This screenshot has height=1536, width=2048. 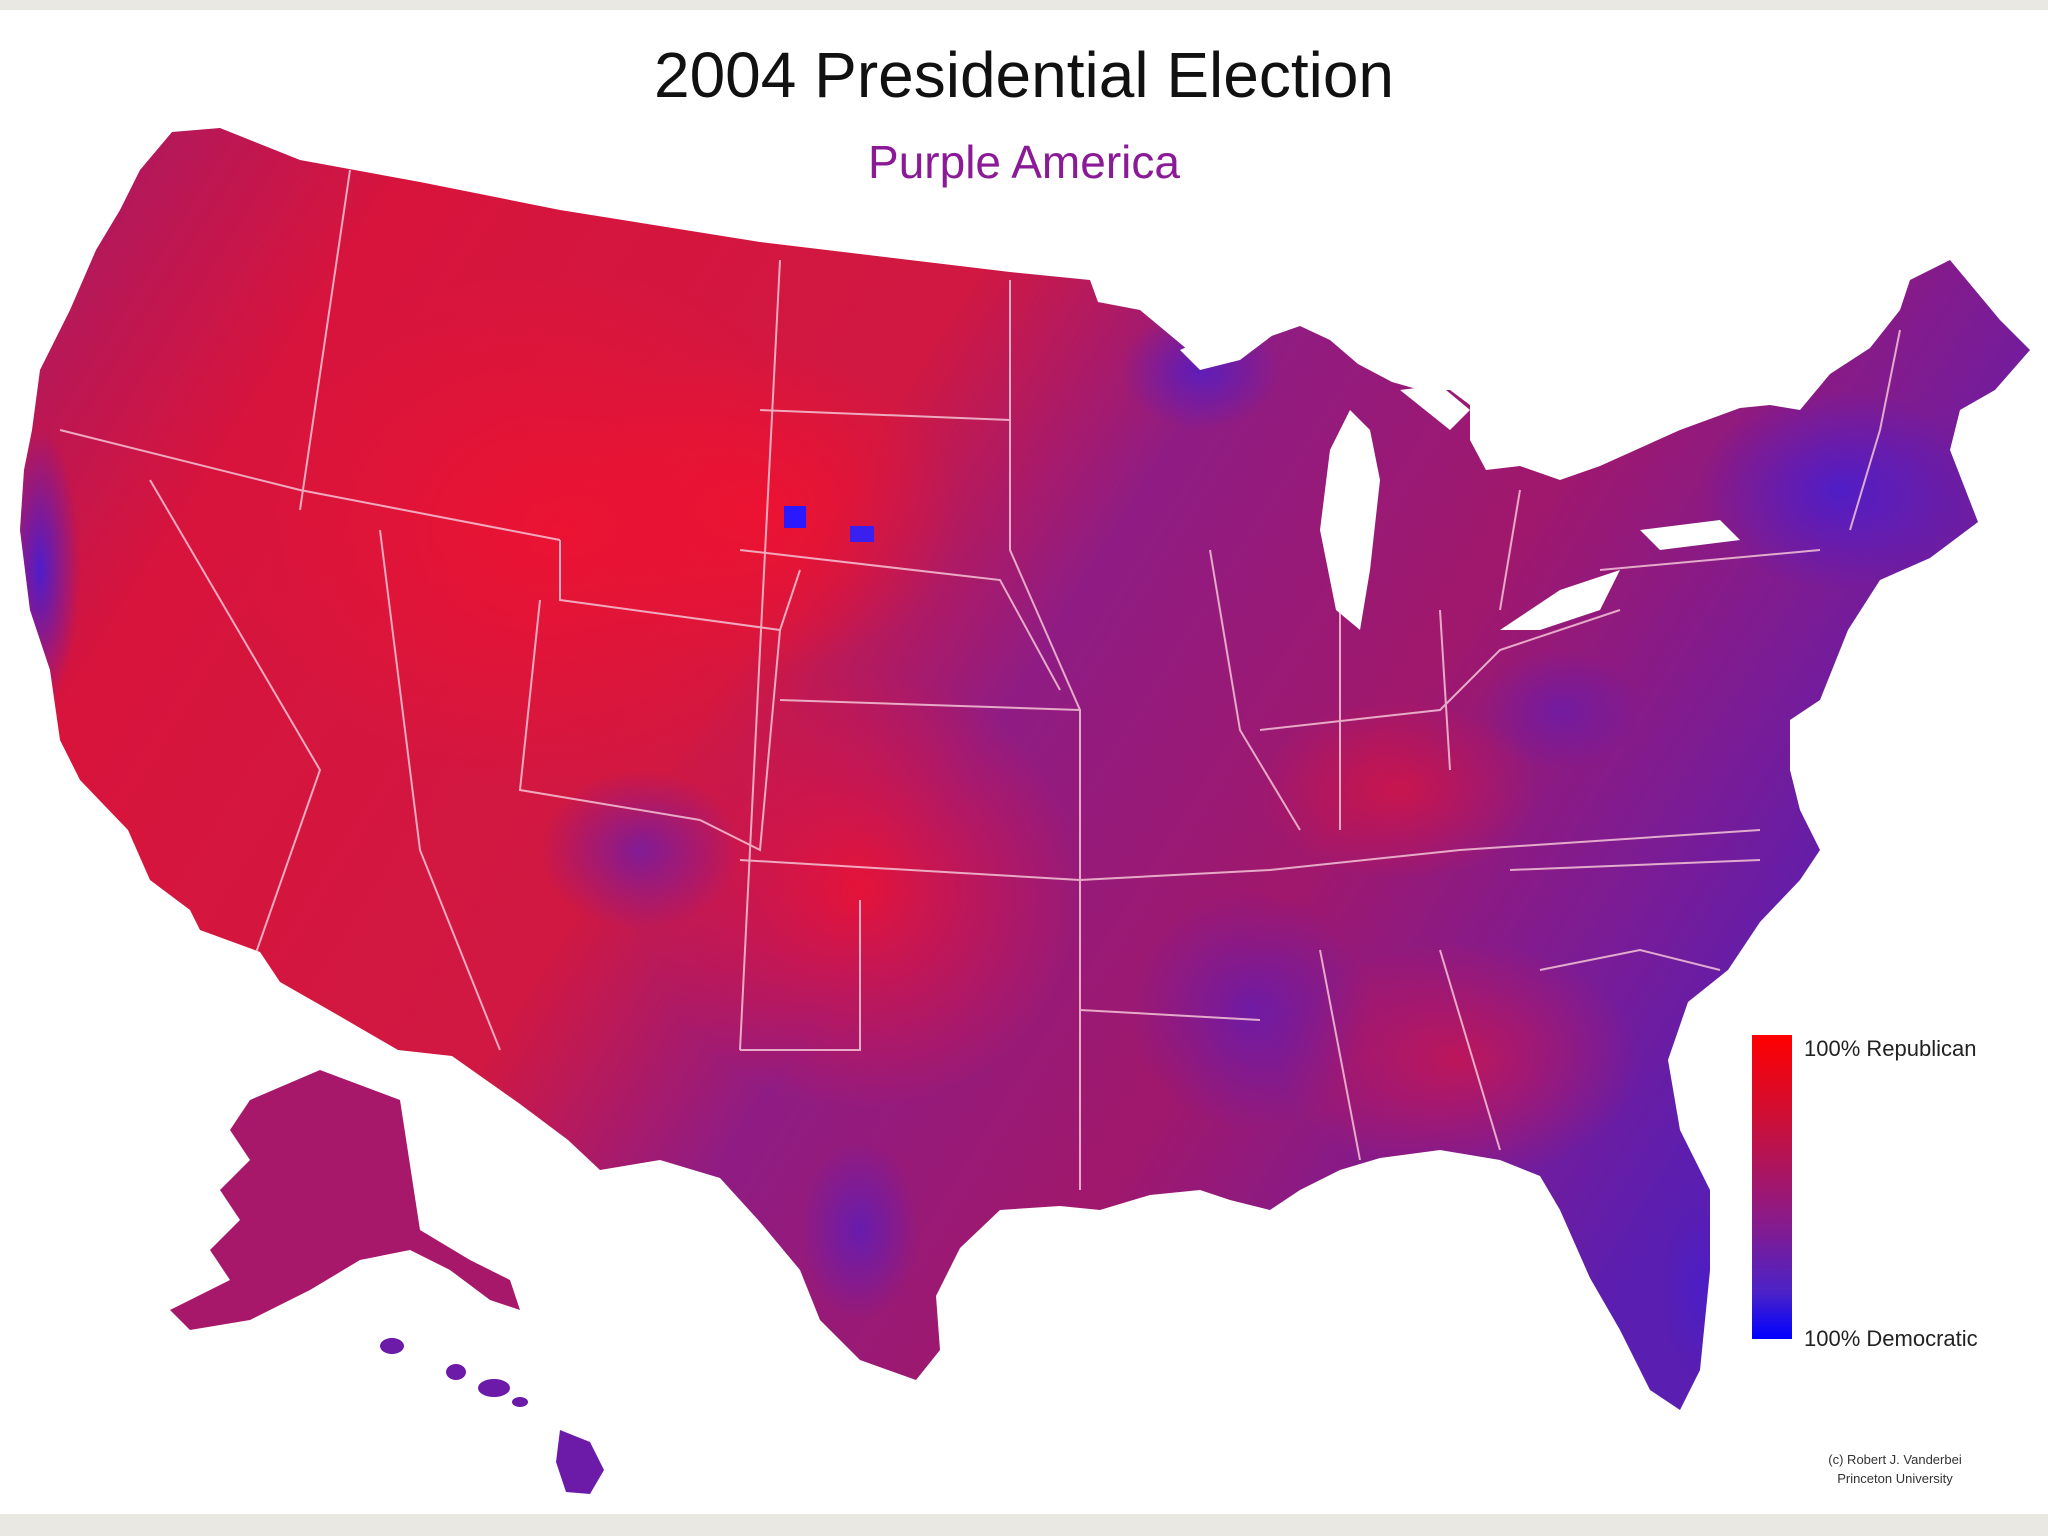 What do you see at coordinates (1890, 1048) in the screenshot?
I see `legend-republican-label: 100% Republican` at bounding box center [1890, 1048].